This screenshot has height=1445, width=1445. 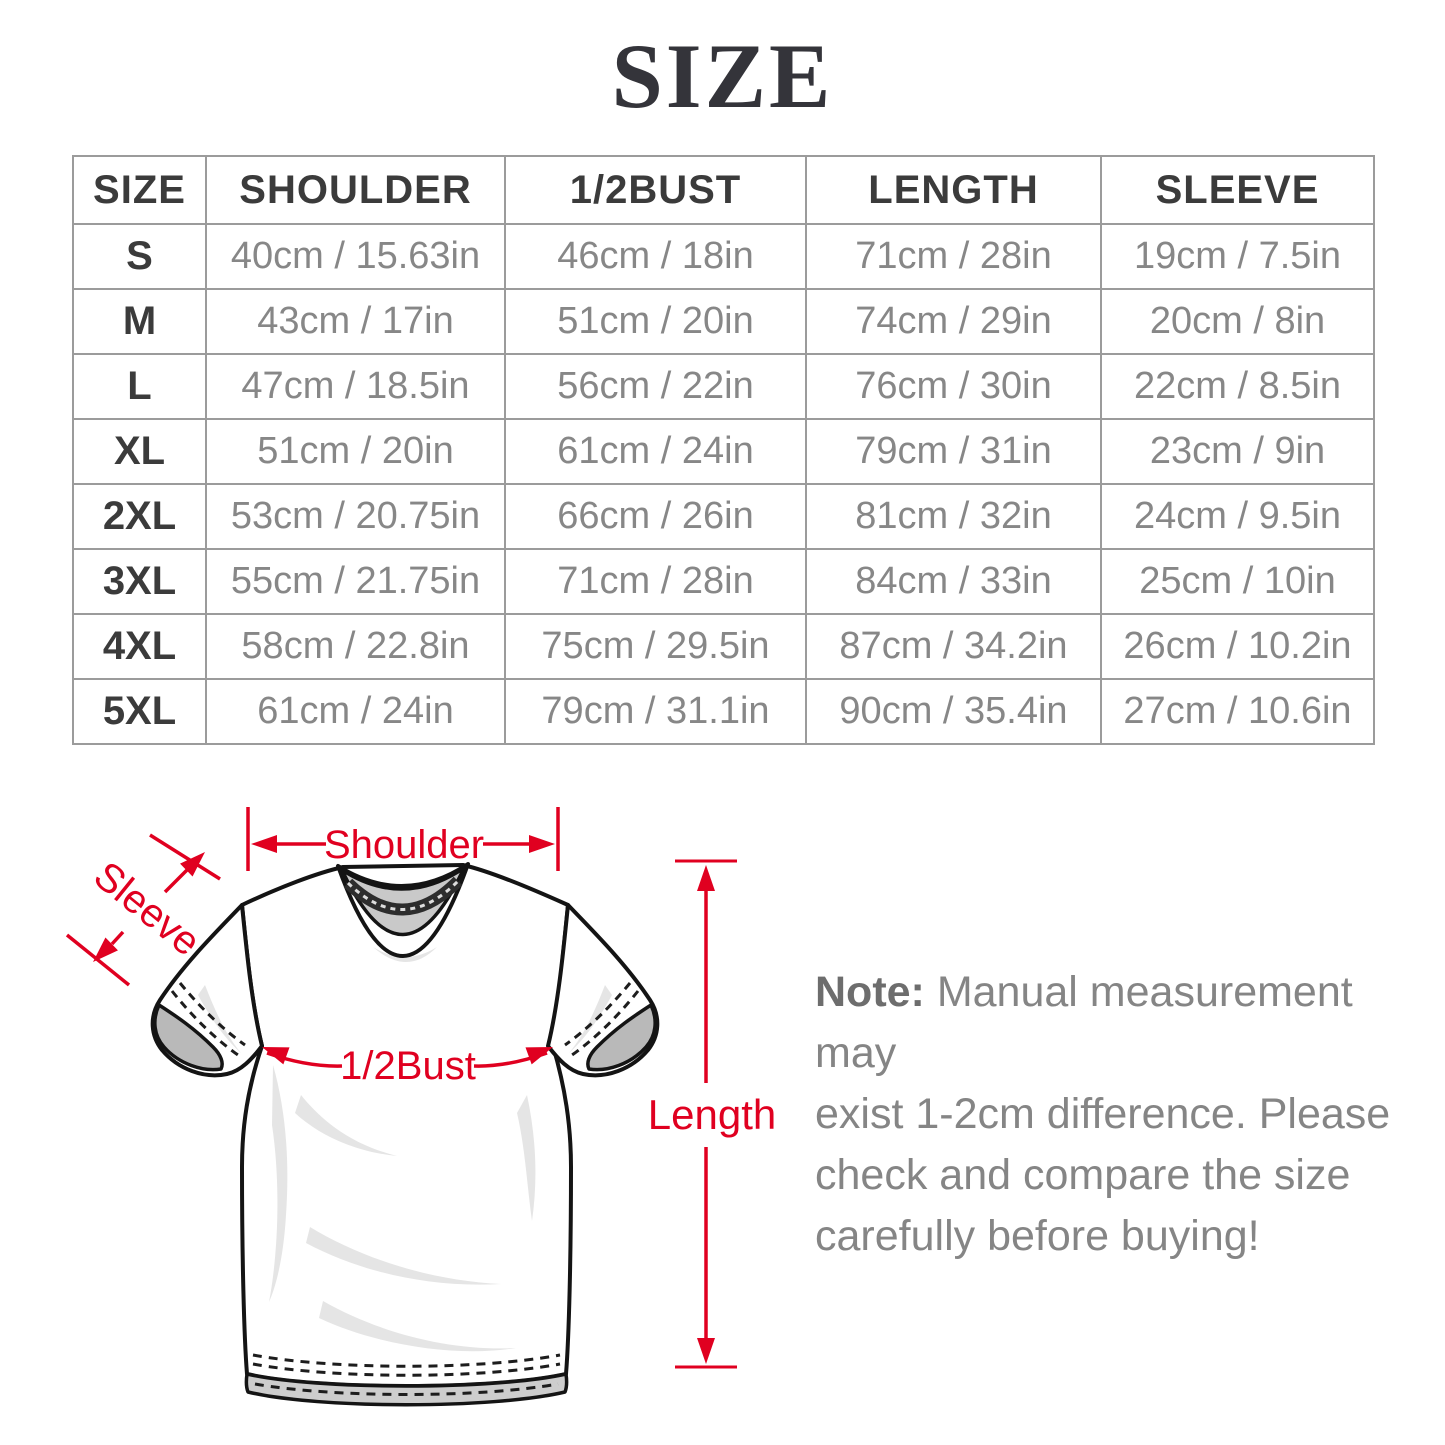 I want to click on note-line: carefully before buying!, so click(x=1037, y=1236).